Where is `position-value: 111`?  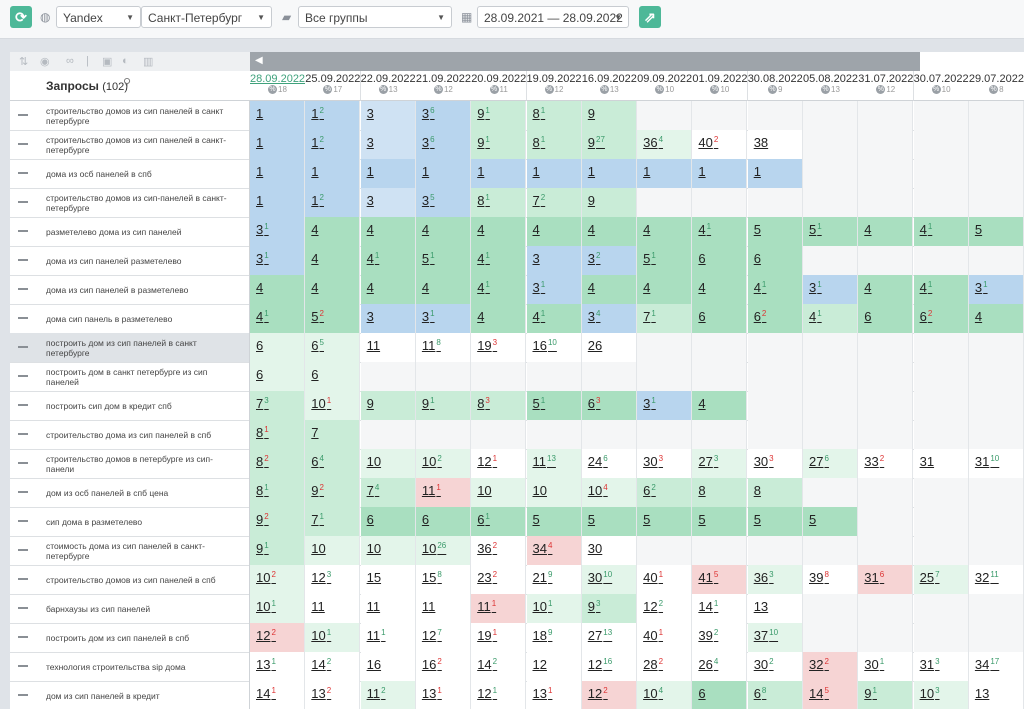 position-value: 111 is located at coordinates (376, 635).